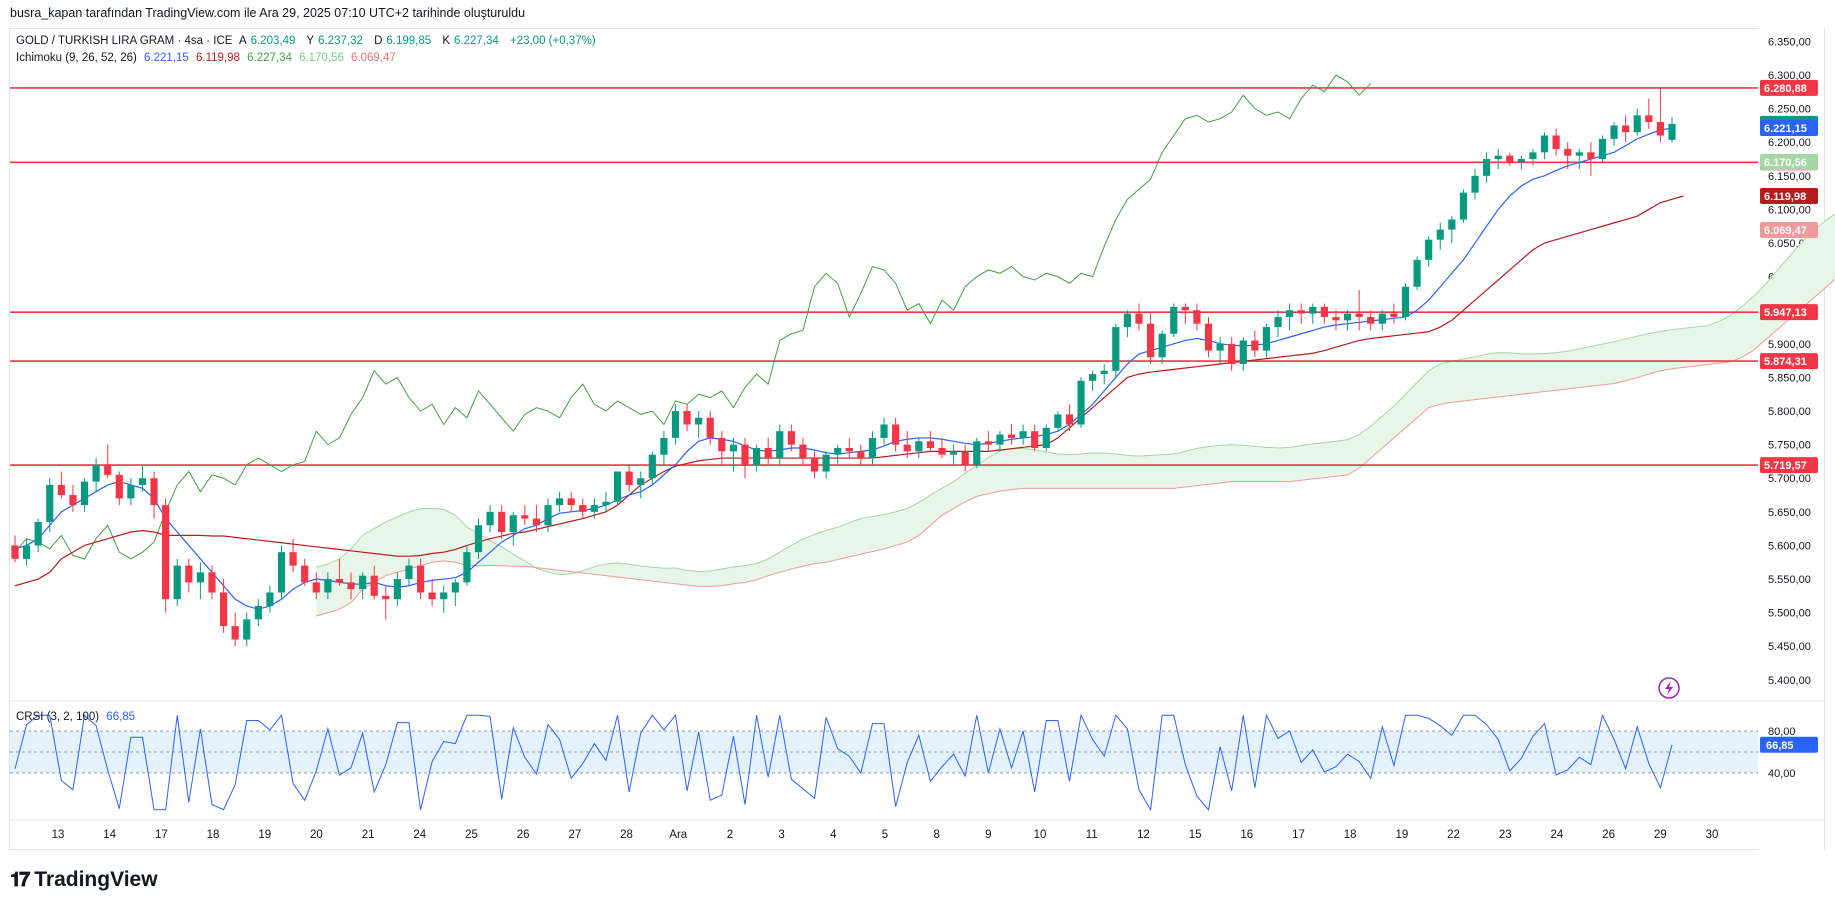 The height and width of the screenshot is (909, 1835). I want to click on change-value: +23,00 (+0,37%), so click(552, 41).